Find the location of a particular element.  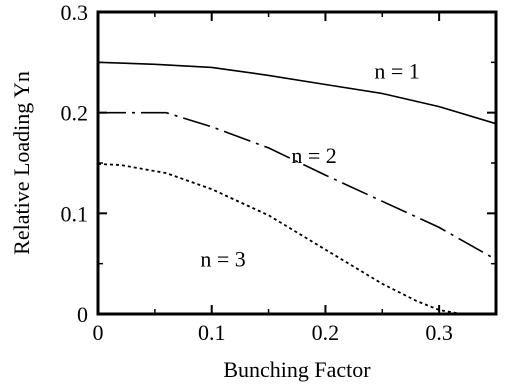

y-tick-label: 0.1 is located at coordinates (75, 213).